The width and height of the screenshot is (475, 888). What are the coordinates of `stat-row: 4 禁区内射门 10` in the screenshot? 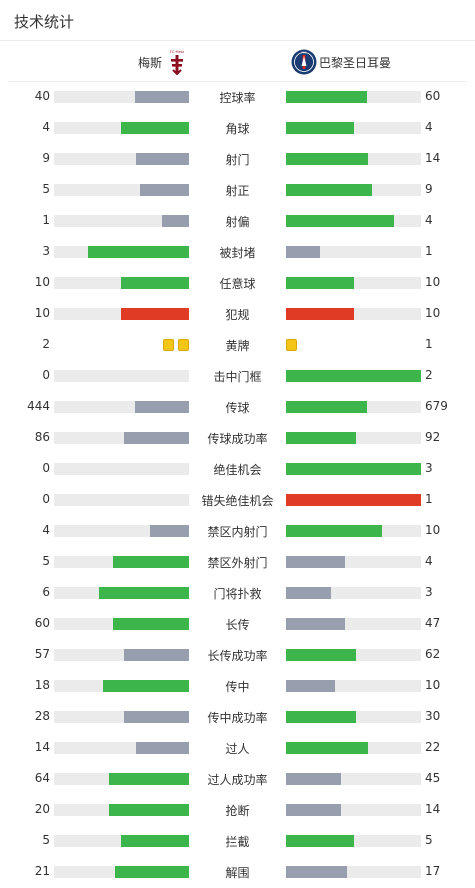 It's located at (237, 530).